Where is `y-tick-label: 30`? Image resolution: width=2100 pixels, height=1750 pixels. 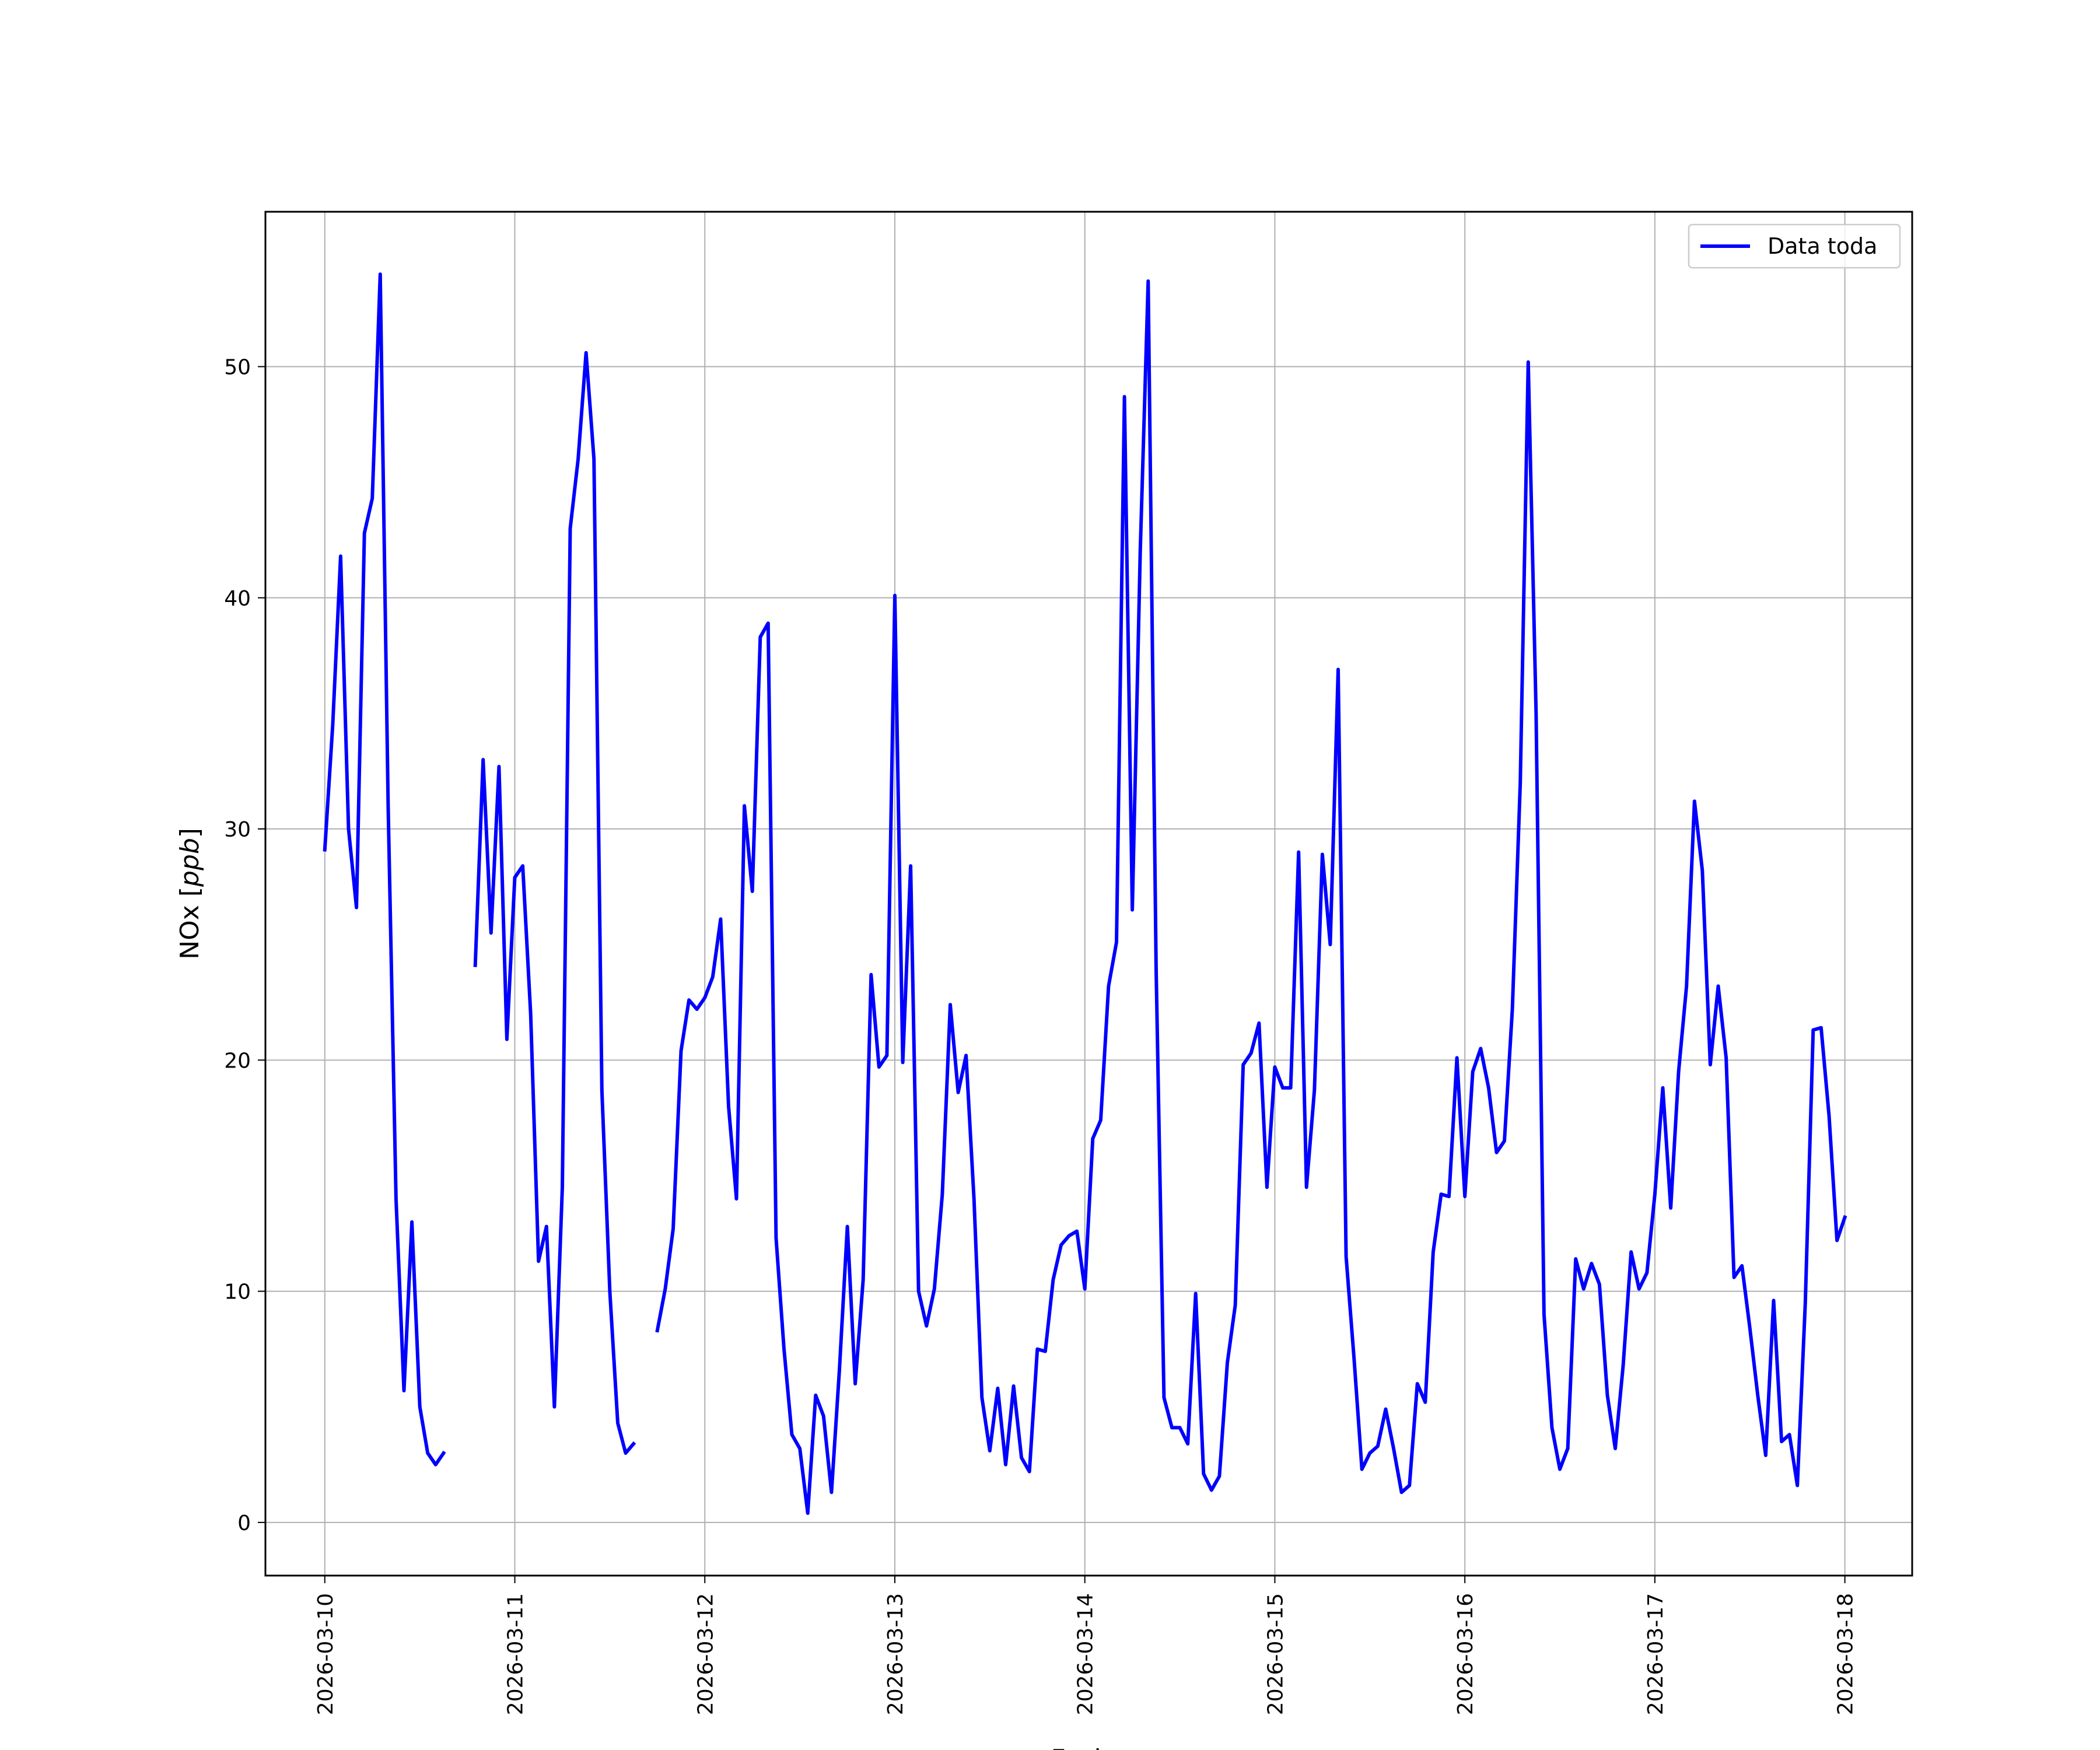
y-tick-label: 30 is located at coordinates (237, 830).